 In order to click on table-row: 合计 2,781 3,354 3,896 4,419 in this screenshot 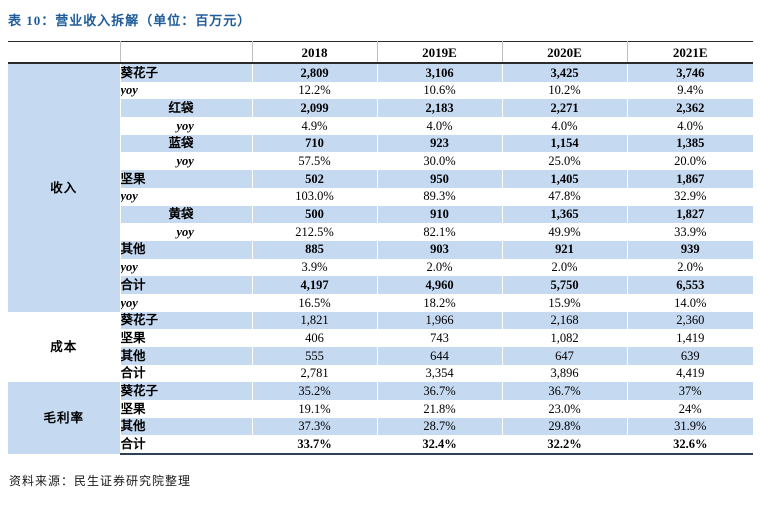, I will do `click(380, 373)`.